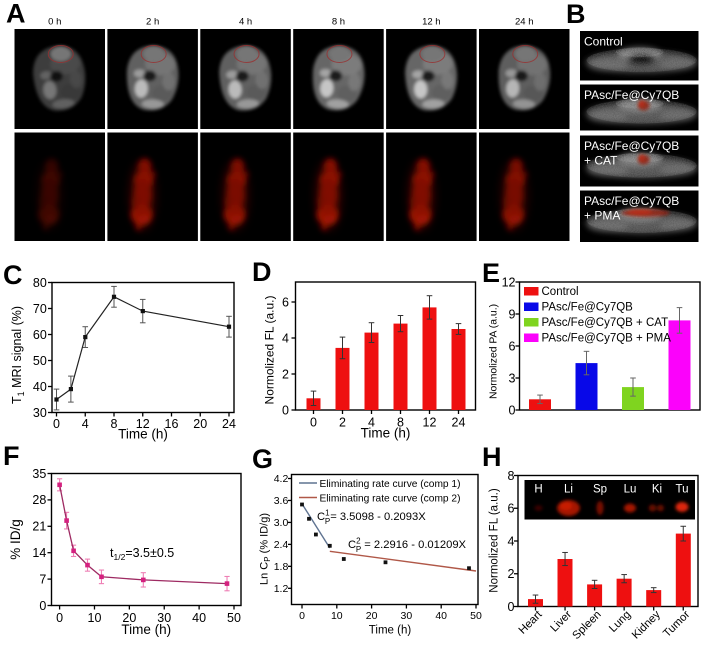  Describe the element at coordinates (262, 272) in the screenshot. I see `svg-text: D` at that location.